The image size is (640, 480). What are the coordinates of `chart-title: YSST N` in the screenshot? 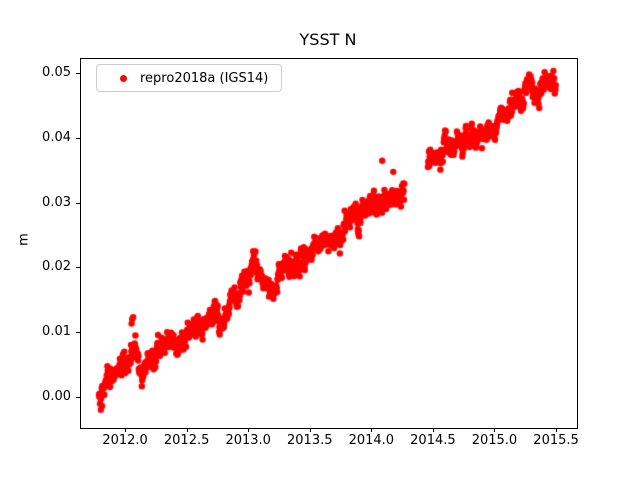 It's located at (328, 39).